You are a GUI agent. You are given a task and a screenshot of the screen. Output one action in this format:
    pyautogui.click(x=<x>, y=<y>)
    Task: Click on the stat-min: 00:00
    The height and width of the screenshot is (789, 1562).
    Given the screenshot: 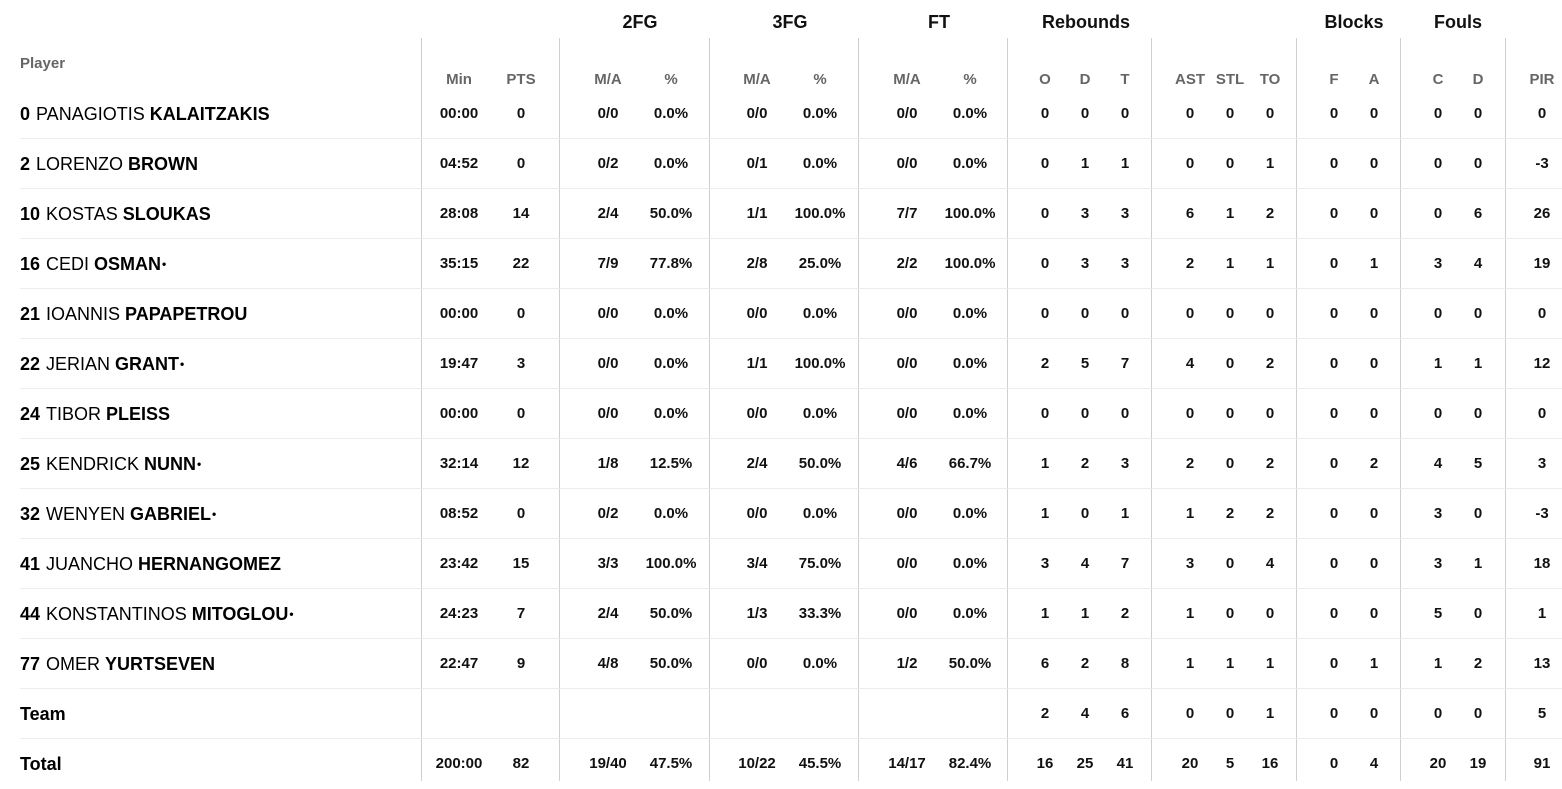 What is the action you would take?
    pyautogui.click(x=459, y=413)
    